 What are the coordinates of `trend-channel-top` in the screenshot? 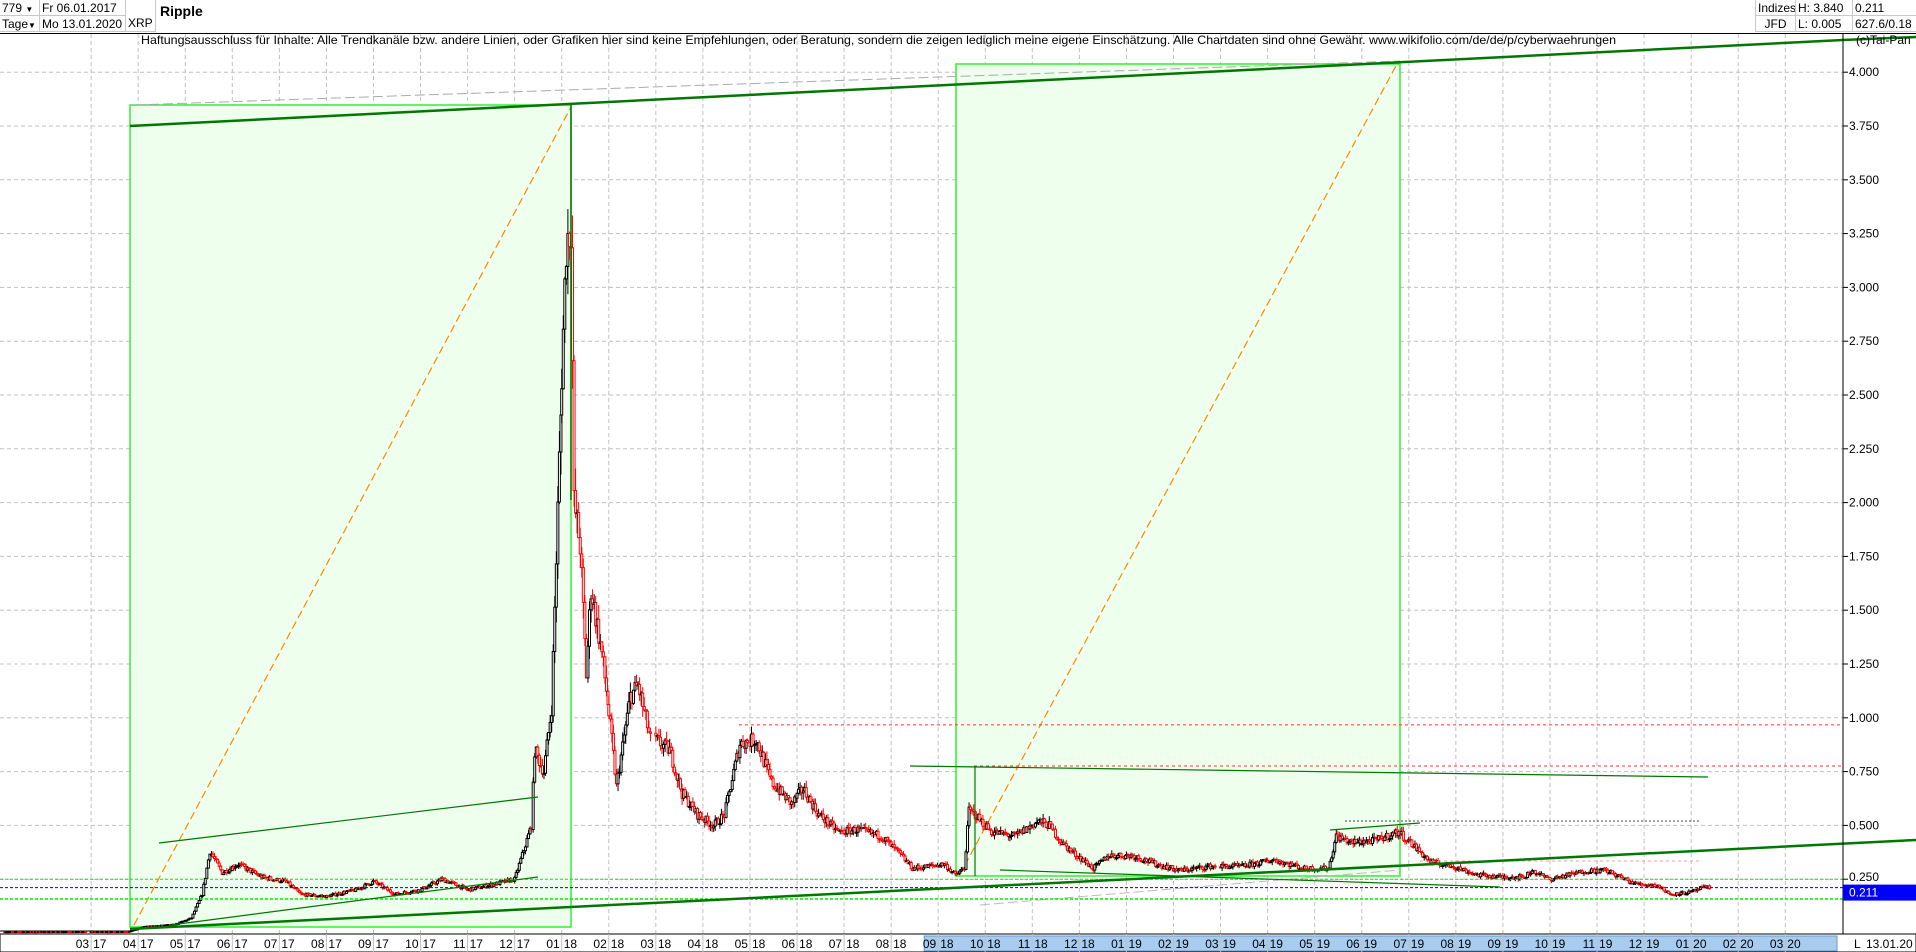 It's located at (986, 83).